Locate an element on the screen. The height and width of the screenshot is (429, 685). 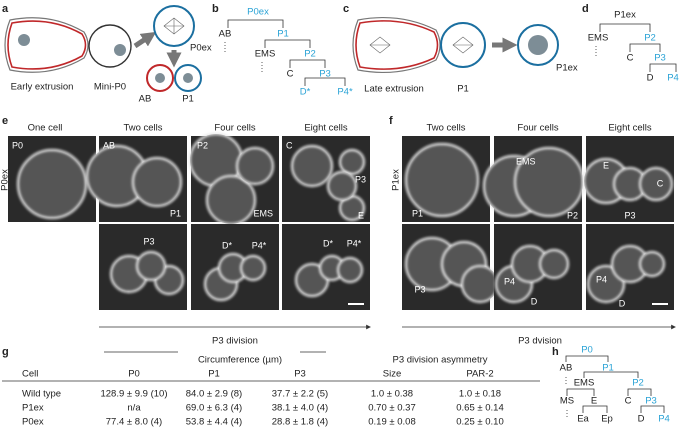
tree-node: P1ex is located at coordinates (625, 15).